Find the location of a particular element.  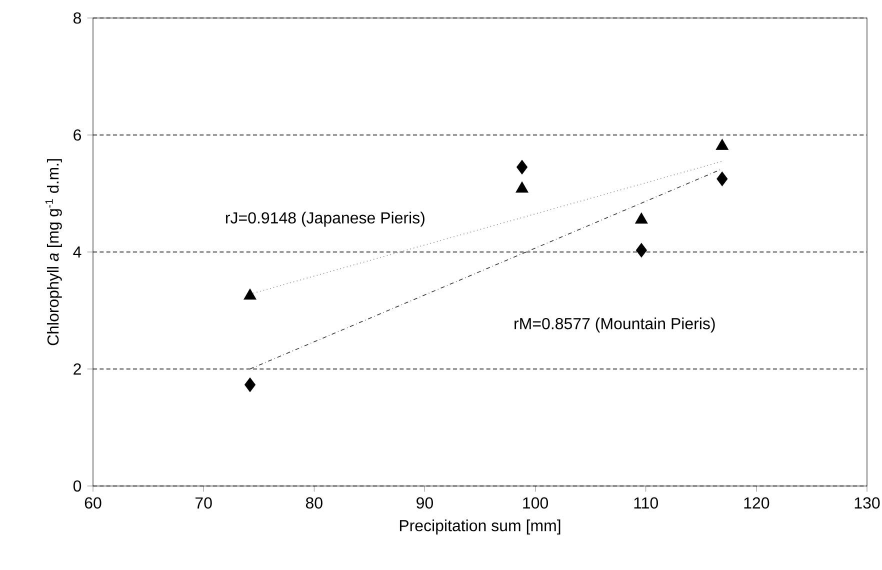

y-axis-title: Chlorophyll a [mg g$^{-1}$ d.m.] is located at coordinates (53, 252).